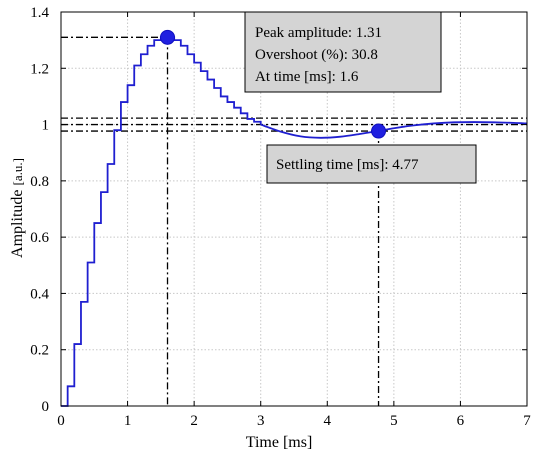 The image size is (550, 463). I want to click on y-tick-label: 1, so click(46, 126).